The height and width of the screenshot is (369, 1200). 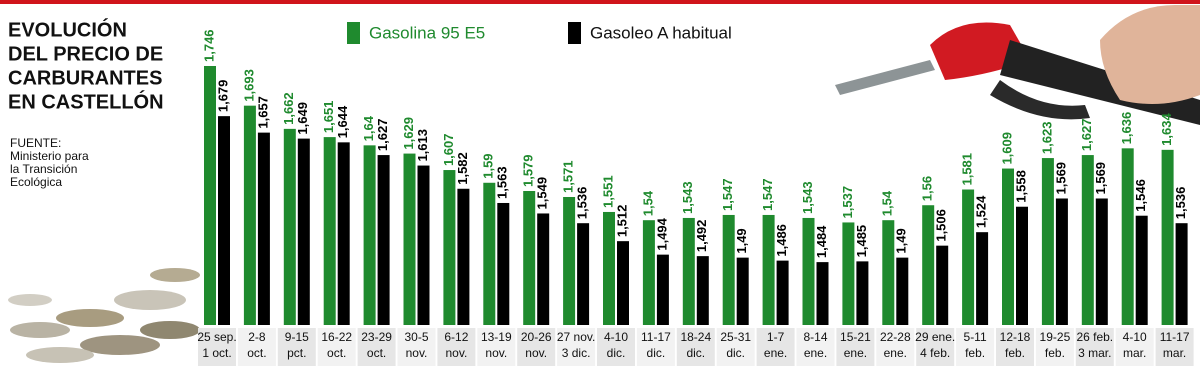 What do you see at coordinates (1126, 128) in the screenshot?
I see `value-label: 1,636` at bounding box center [1126, 128].